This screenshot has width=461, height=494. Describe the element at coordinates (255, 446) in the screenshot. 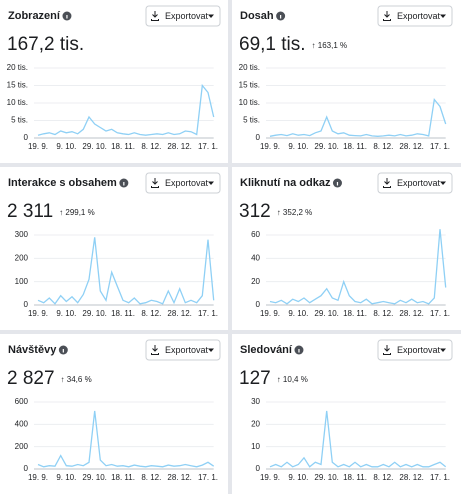

I see `y-tick-label: 10` at that location.